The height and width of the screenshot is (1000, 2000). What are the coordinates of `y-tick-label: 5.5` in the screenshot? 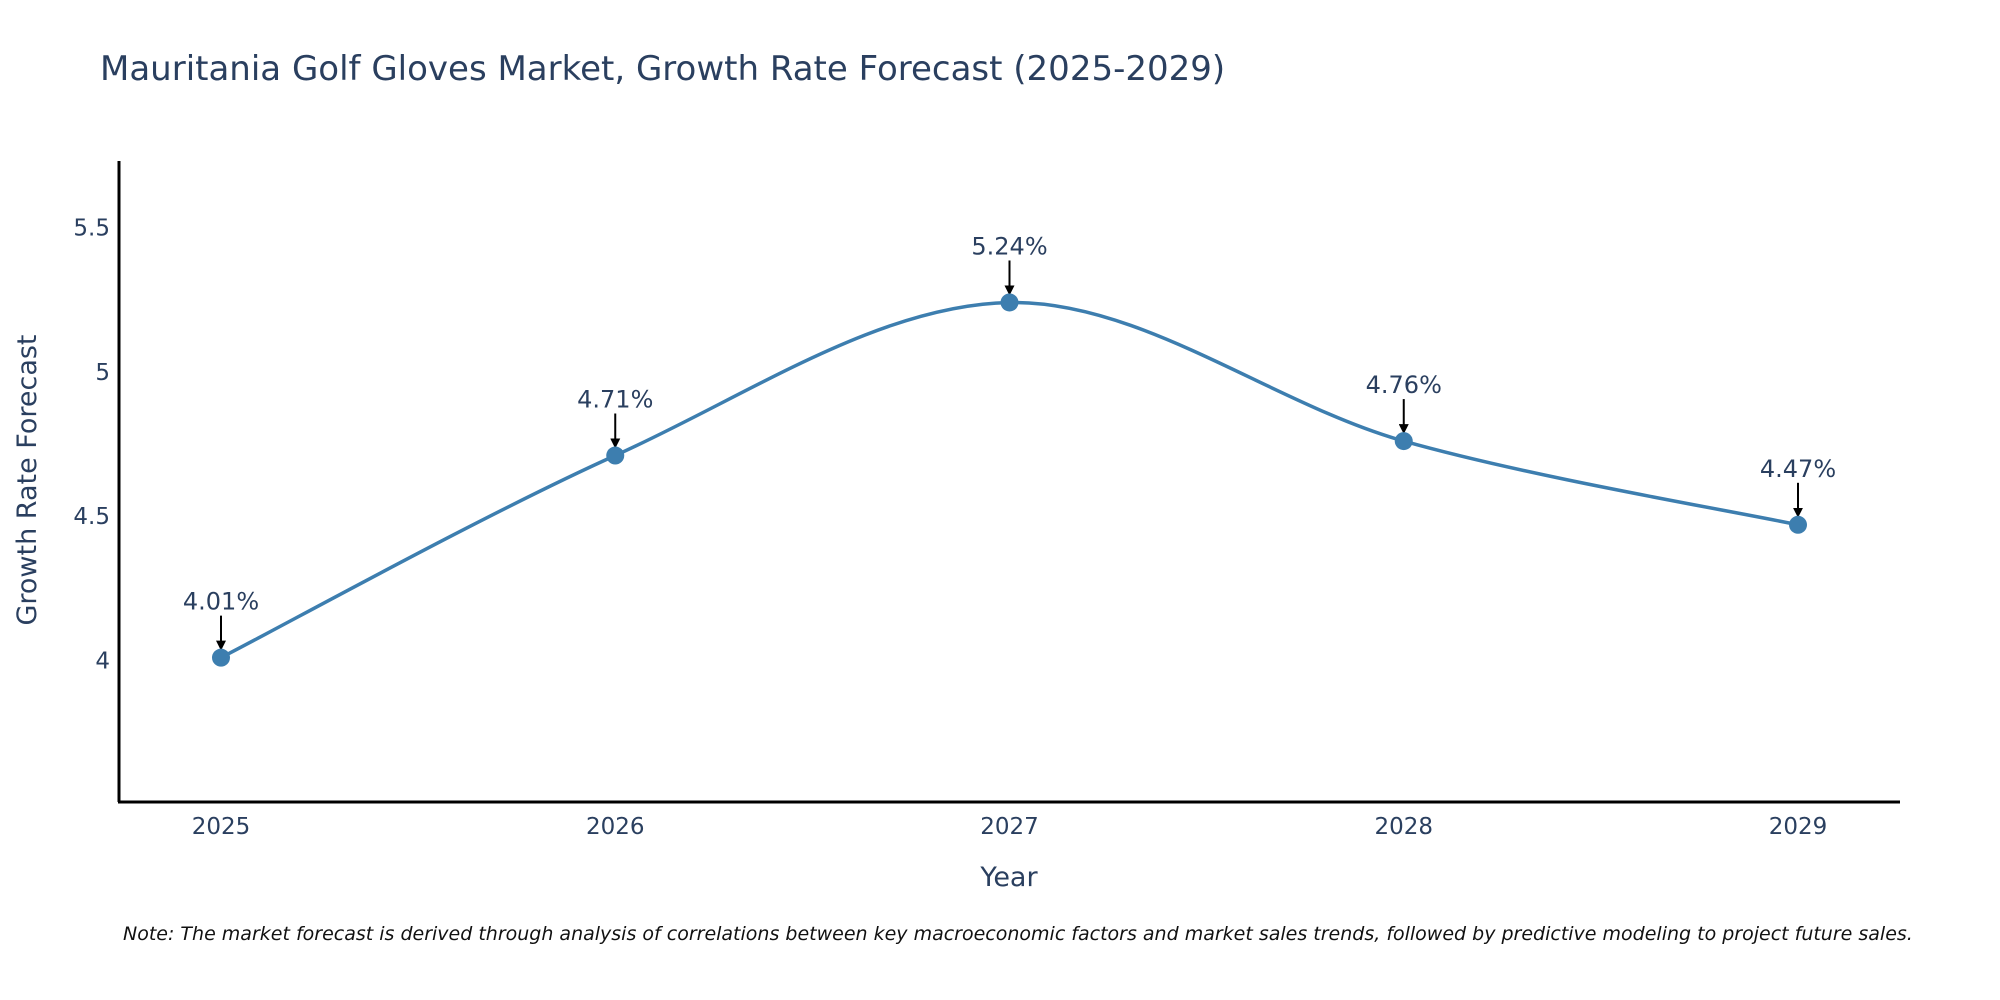 It's located at (91, 228).